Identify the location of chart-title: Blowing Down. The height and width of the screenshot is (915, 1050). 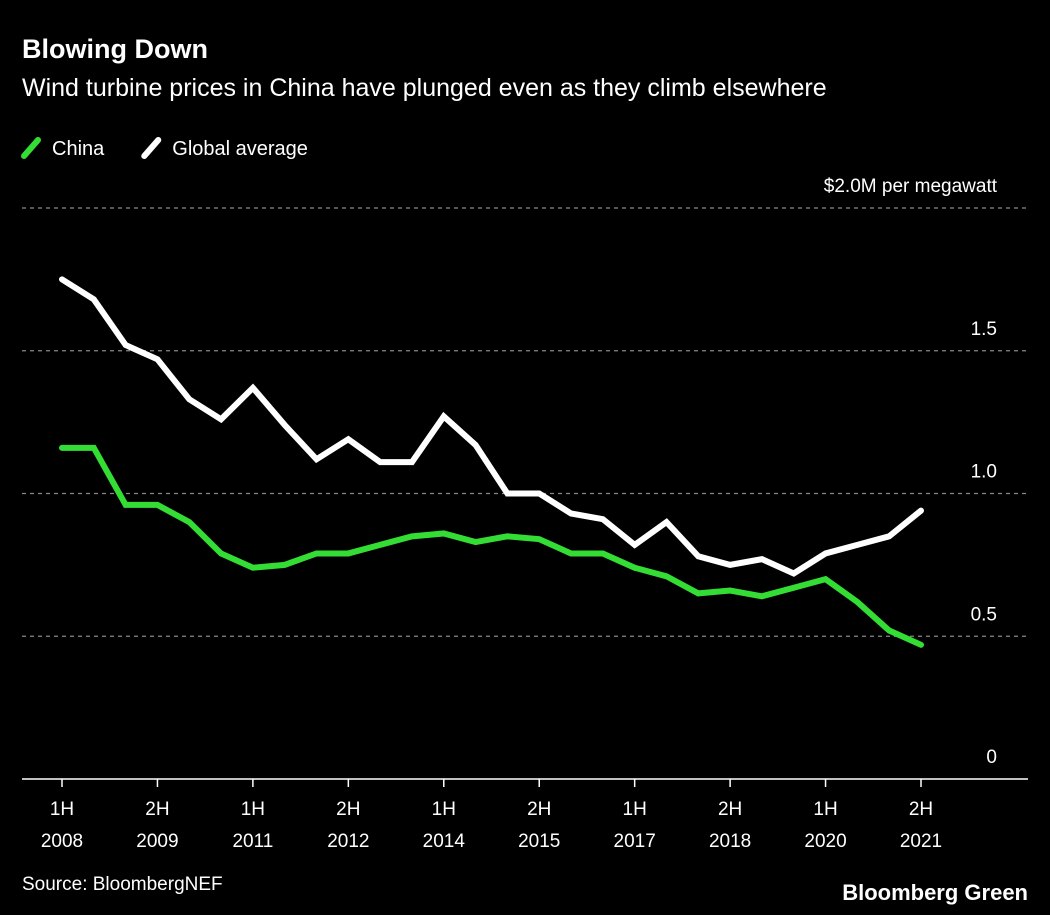
(115, 49).